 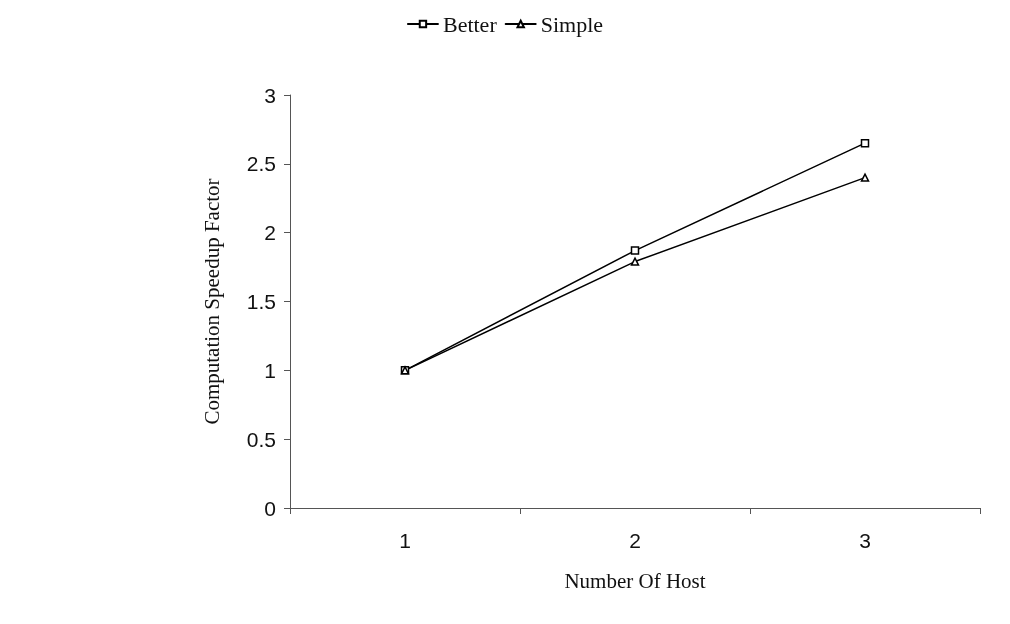 I want to click on y-tick-label: 0.5, so click(x=261, y=439).